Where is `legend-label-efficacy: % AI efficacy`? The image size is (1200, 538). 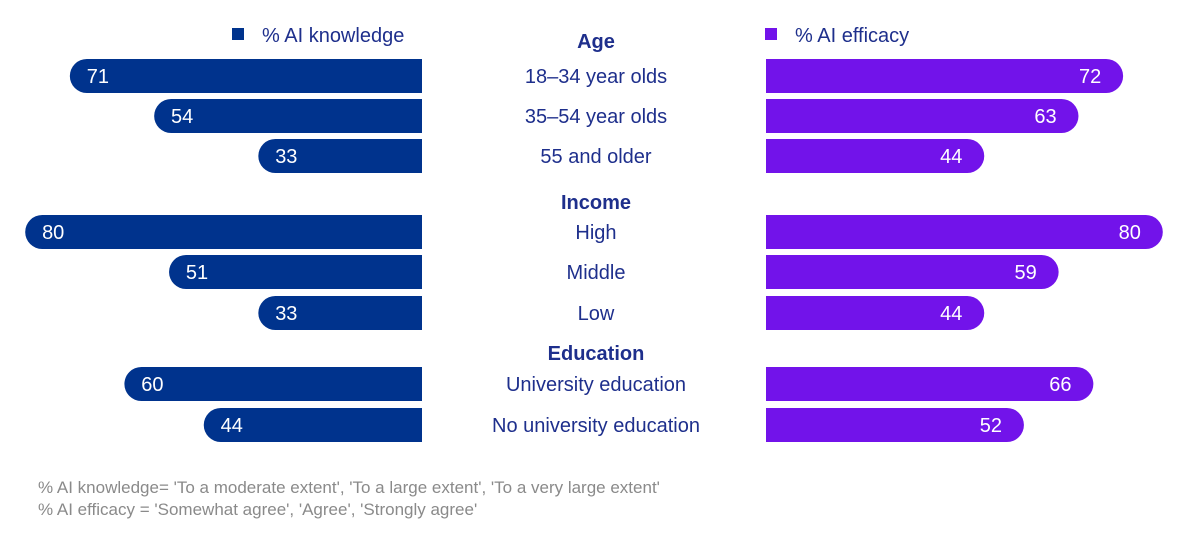
legend-label-efficacy: % AI efficacy is located at coordinates (852, 36).